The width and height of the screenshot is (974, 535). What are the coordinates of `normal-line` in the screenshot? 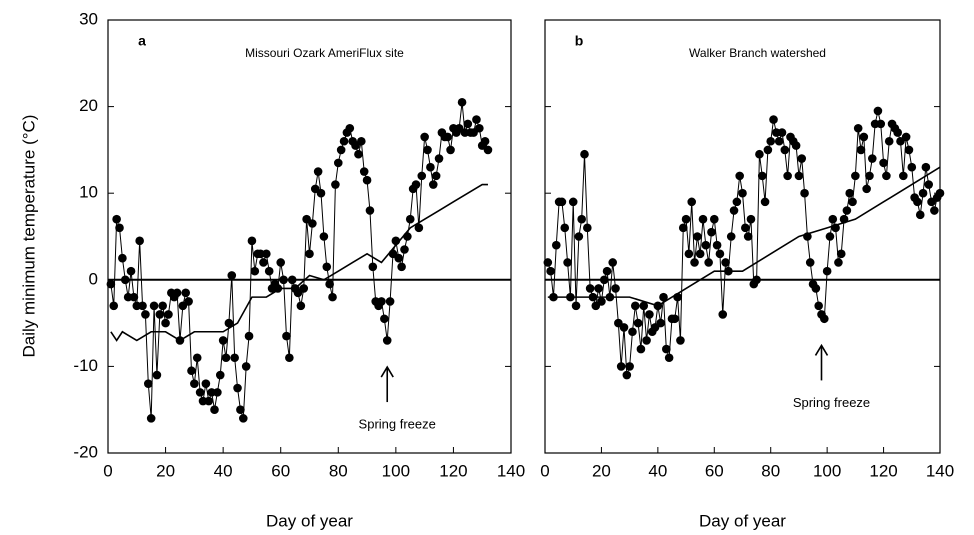 It's located at (744, 236).